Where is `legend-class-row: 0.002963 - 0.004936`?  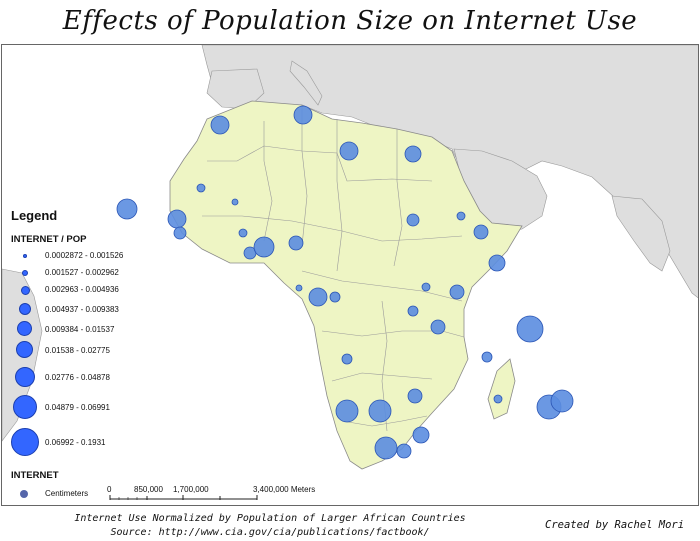 legend-class-row: 0.002963 - 0.004936 is located at coordinates (66, 296).